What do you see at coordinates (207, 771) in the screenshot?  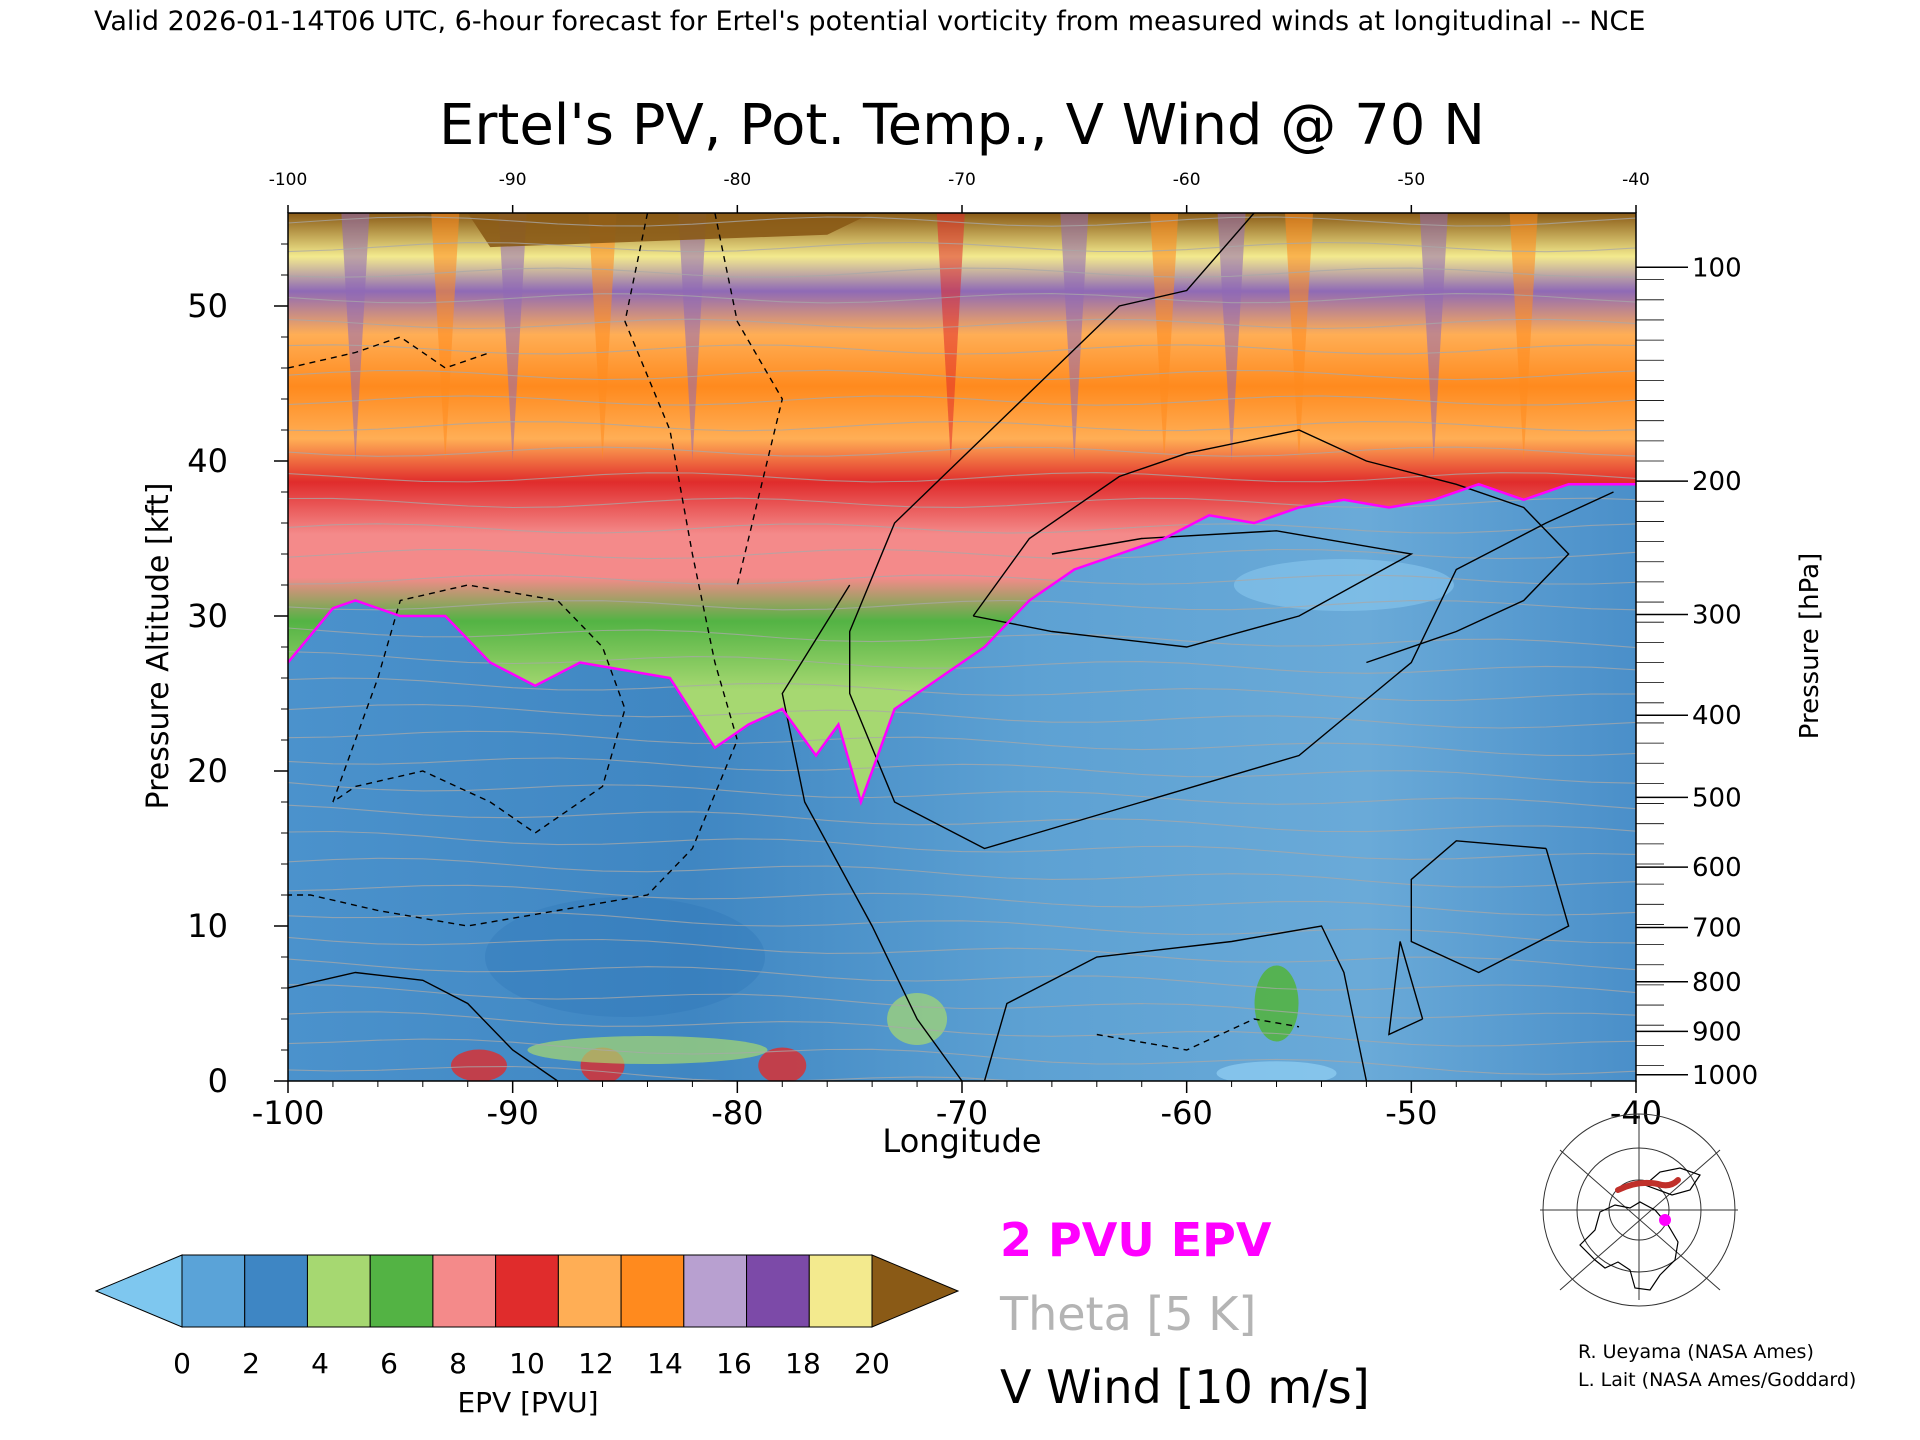 I see `y-tick-label: 20` at bounding box center [207, 771].